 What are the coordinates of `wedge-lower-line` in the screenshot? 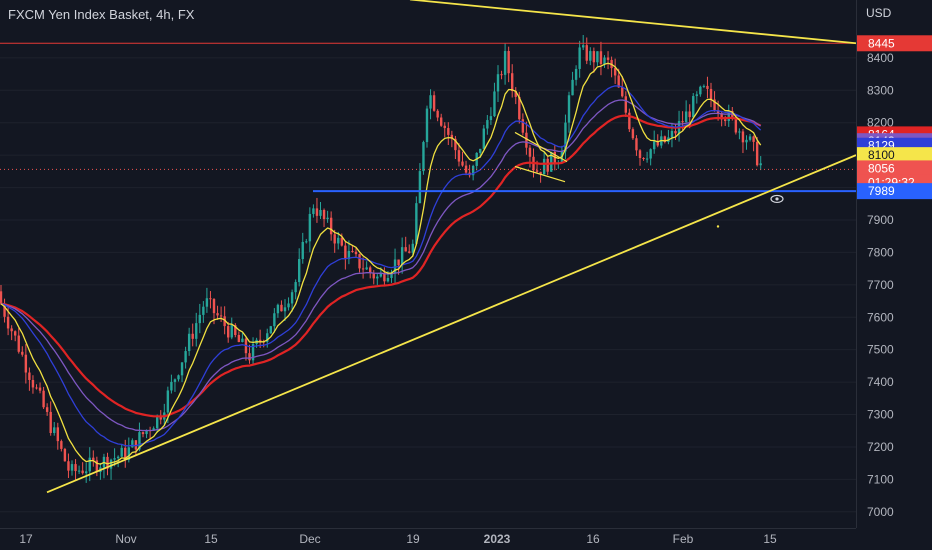 It's located at (540, 174).